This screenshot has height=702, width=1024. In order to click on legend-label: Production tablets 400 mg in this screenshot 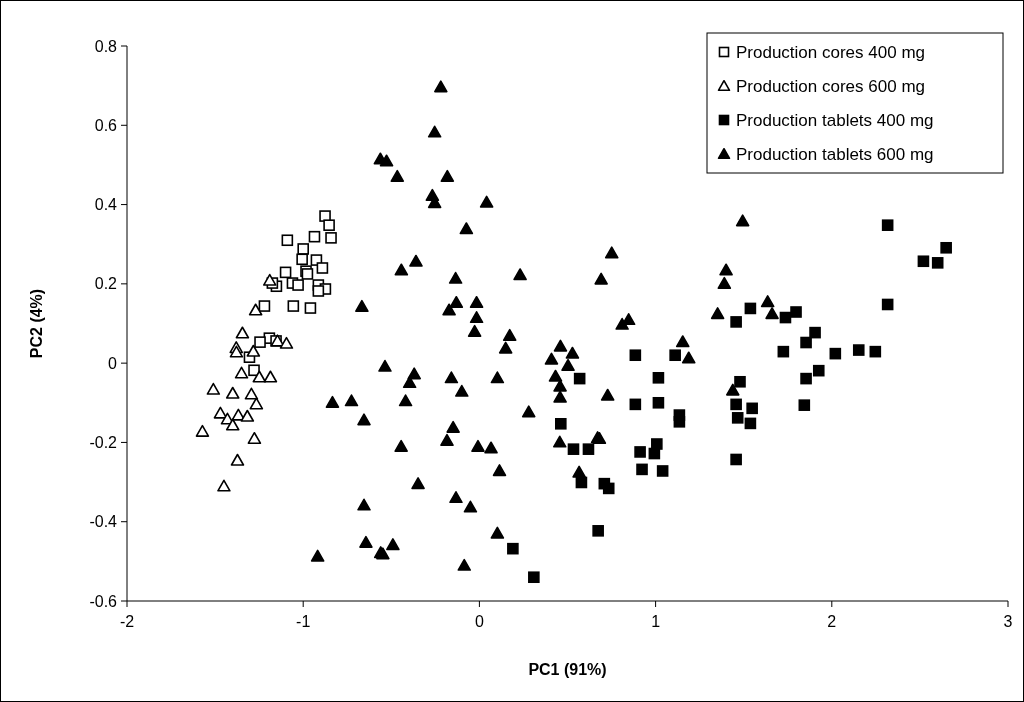, I will do `click(835, 120)`.